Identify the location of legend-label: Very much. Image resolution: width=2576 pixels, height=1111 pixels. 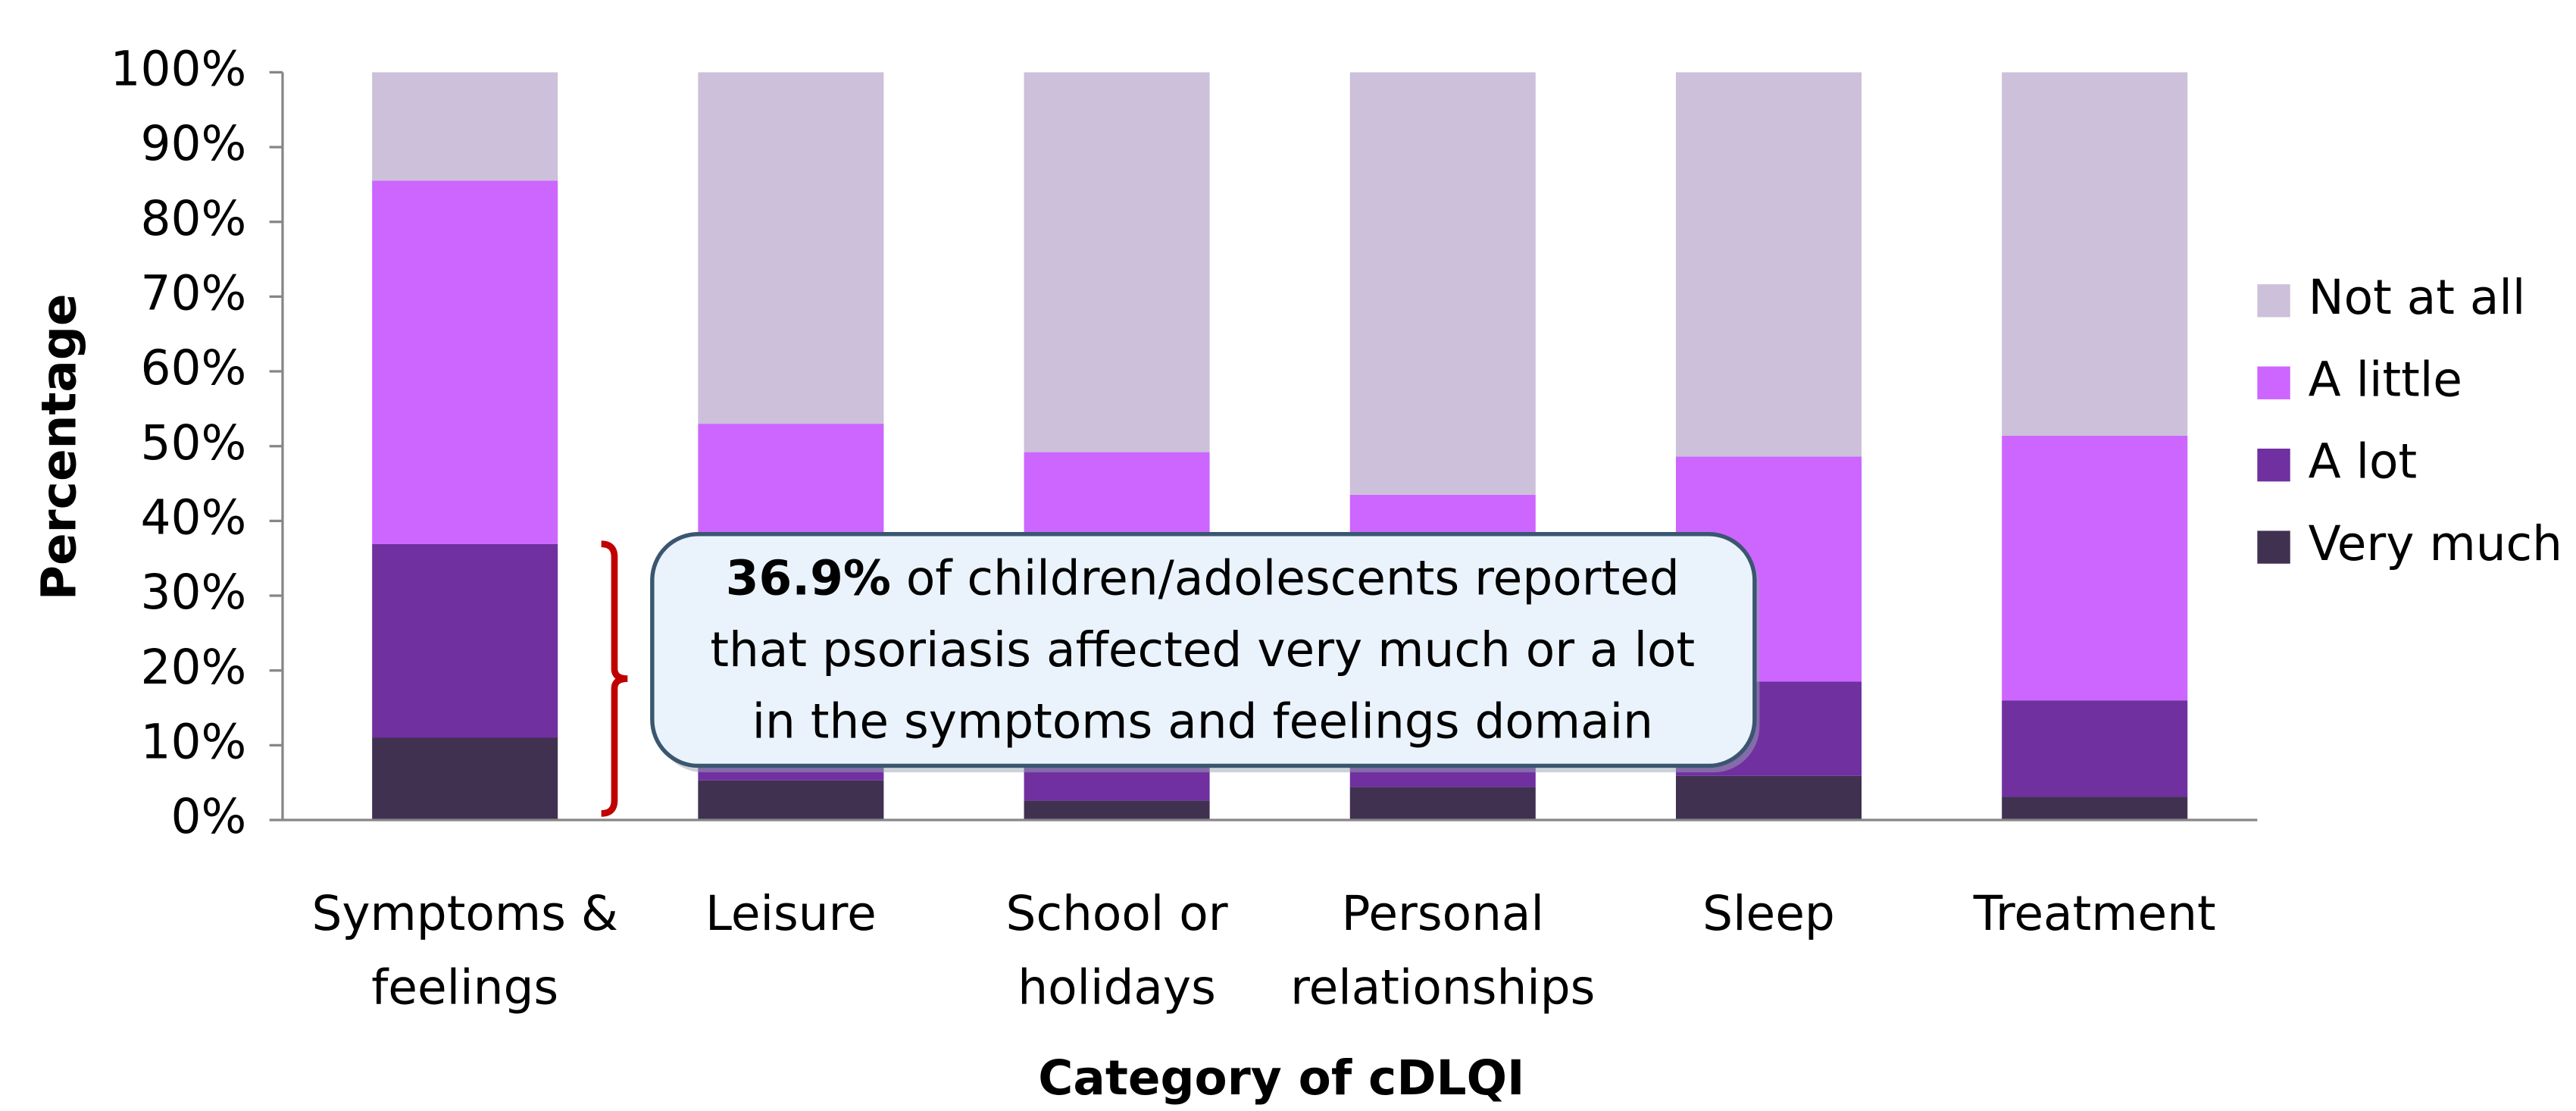
(2436, 543).